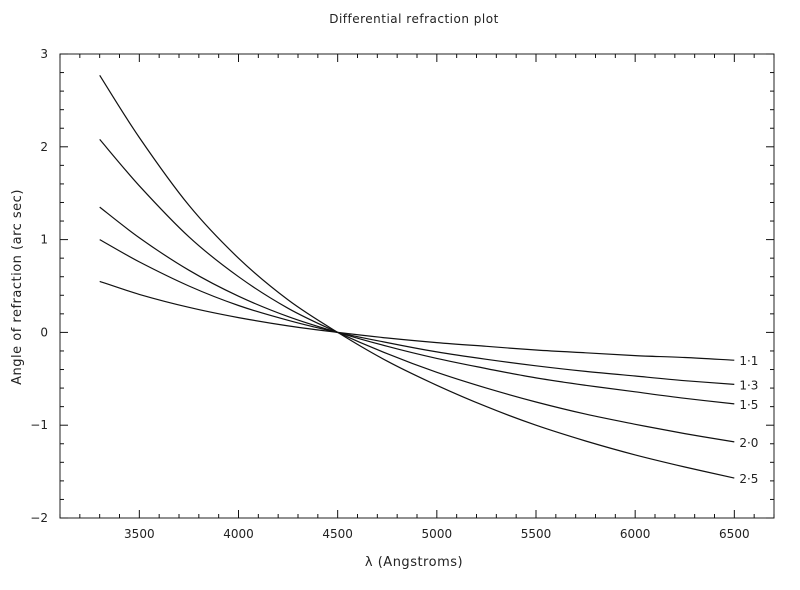 This screenshot has height=590, width=800. What do you see at coordinates (635, 534) in the screenshot?
I see `x-tick-label: 6000` at bounding box center [635, 534].